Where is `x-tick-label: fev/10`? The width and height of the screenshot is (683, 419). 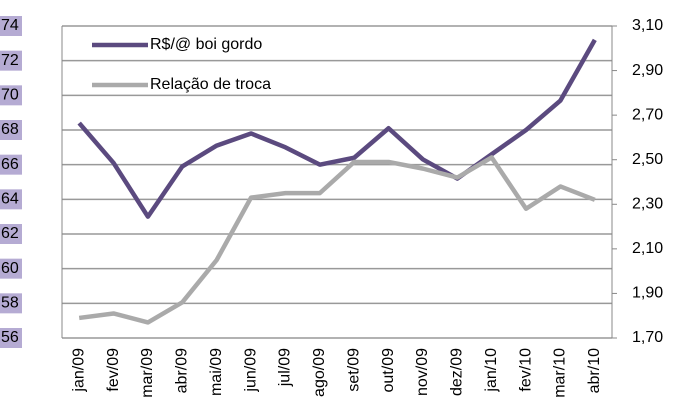 x-tick-label: fev/10 is located at coordinates (525, 370).